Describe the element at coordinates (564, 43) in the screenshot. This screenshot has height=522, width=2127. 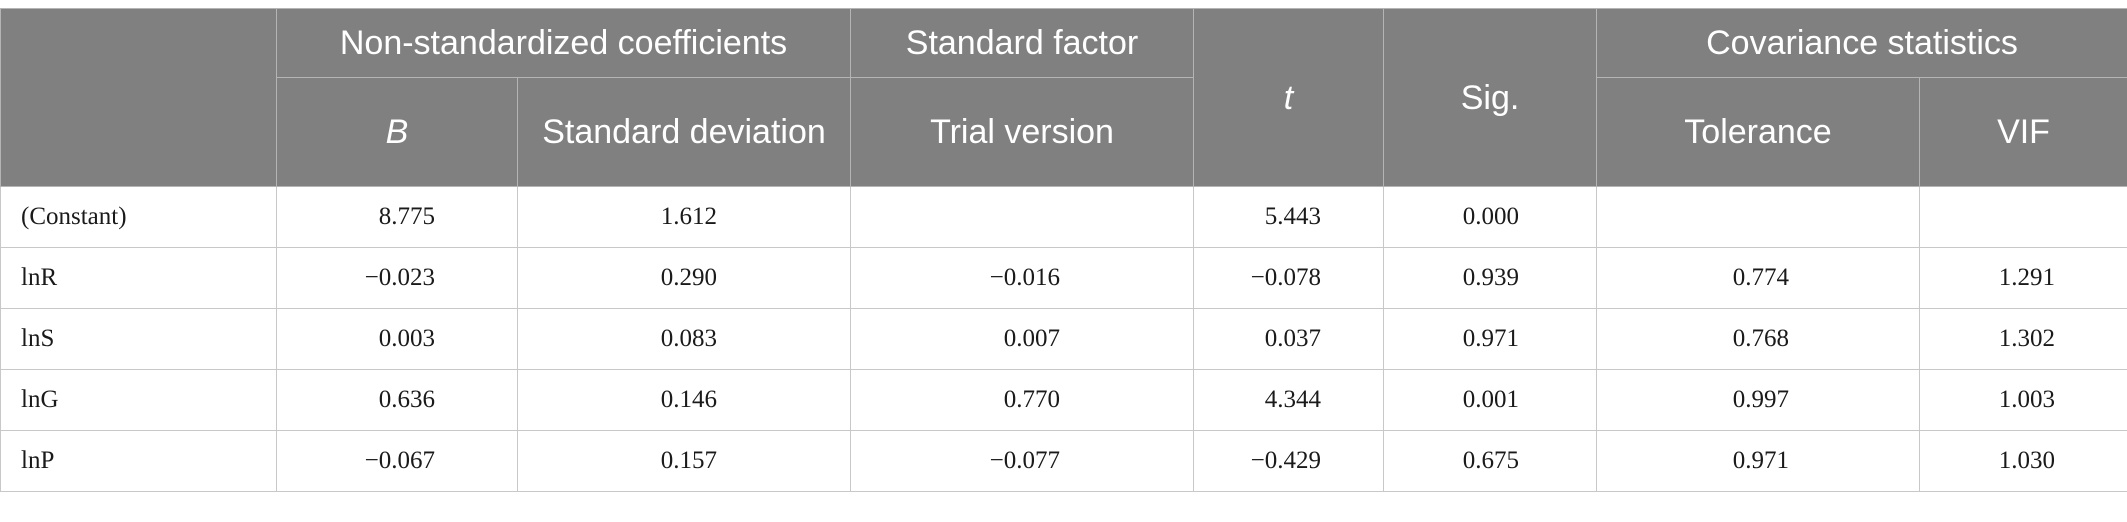
I see `header-nonstandardized-coefficients: Non-standardized coefficients` at that location.